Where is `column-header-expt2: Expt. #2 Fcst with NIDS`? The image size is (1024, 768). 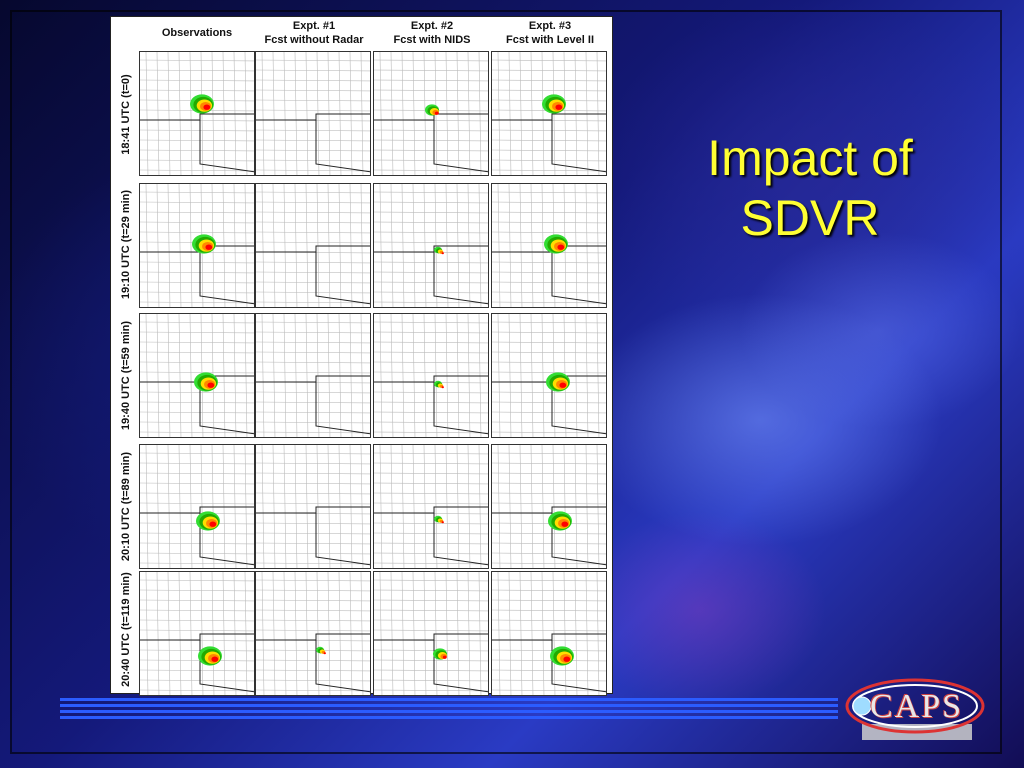
column-header-expt2: Expt. #2 Fcst with NIDS is located at coordinates (432, 33).